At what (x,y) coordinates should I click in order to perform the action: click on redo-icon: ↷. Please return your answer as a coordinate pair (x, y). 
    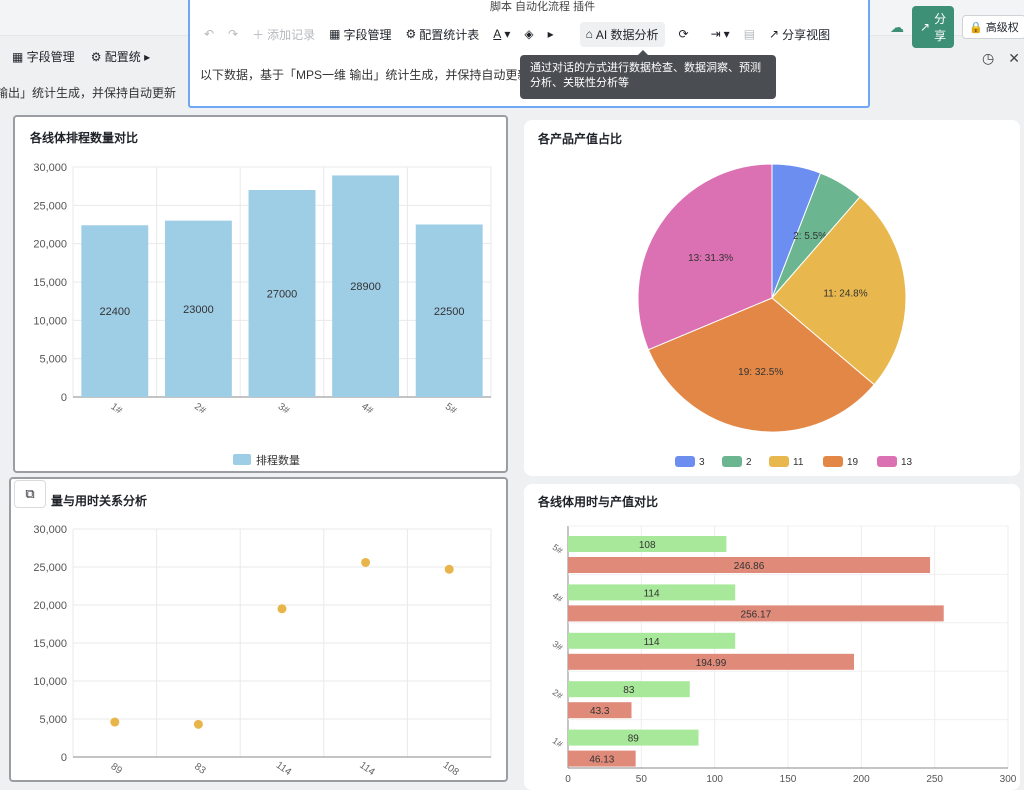
    Looking at the image, I should click on (233, 34).